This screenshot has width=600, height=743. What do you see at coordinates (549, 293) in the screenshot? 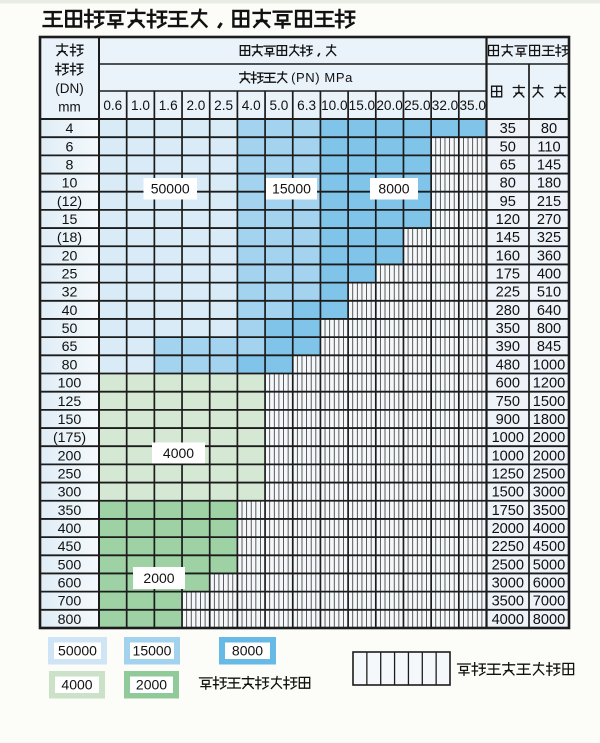
I see `svg-text: 510` at bounding box center [549, 293].